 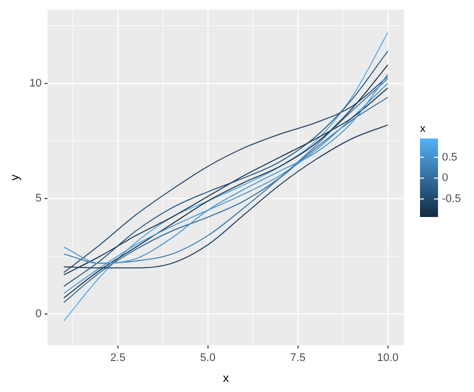 What do you see at coordinates (450, 157) in the screenshot?
I see `color-bar-label: 0.5` at bounding box center [450, 157].